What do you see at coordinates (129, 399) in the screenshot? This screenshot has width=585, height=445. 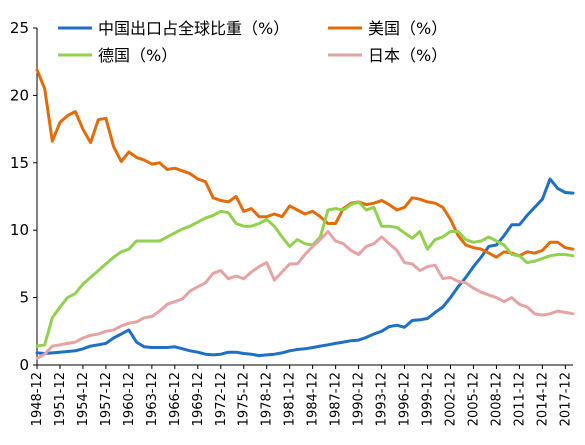 I see `x-tick-label: 1960-12` at bounding box center [129, 399].